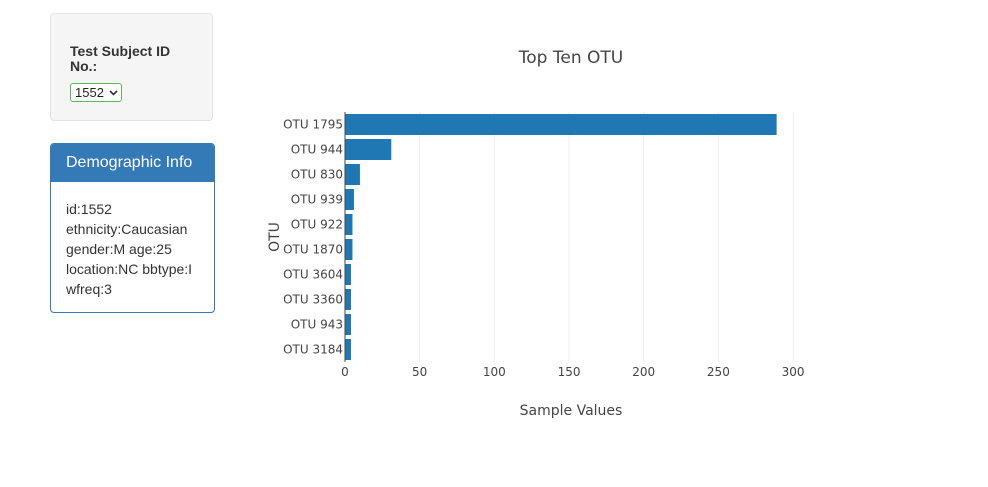 This screenshot has height=487, width=988. I want to click on chart-x-tick-label: 100, so click(494, 372).